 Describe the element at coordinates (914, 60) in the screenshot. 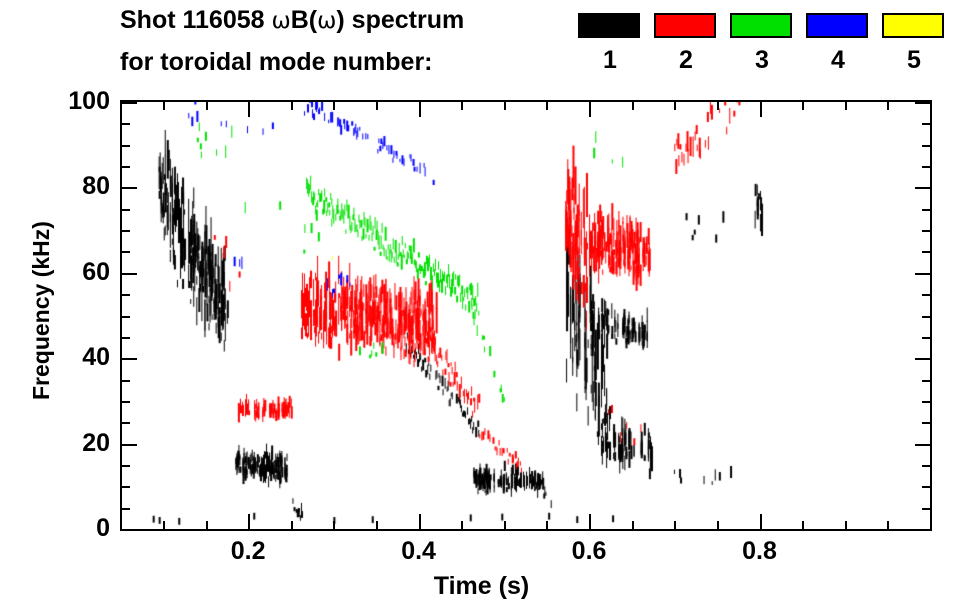

I see `legend-label-5: 5` at that location.